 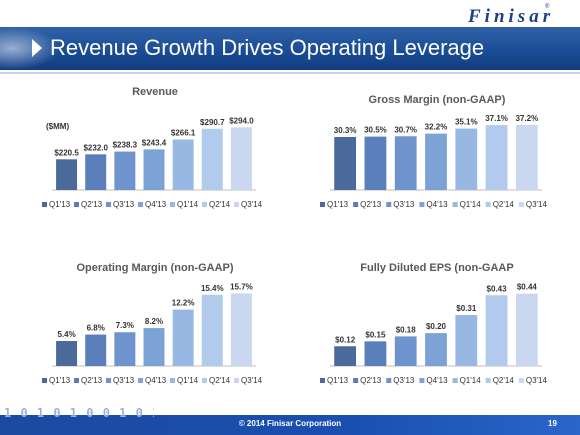 I want to click on data-label: $290.7, so click(x=212, y=122).